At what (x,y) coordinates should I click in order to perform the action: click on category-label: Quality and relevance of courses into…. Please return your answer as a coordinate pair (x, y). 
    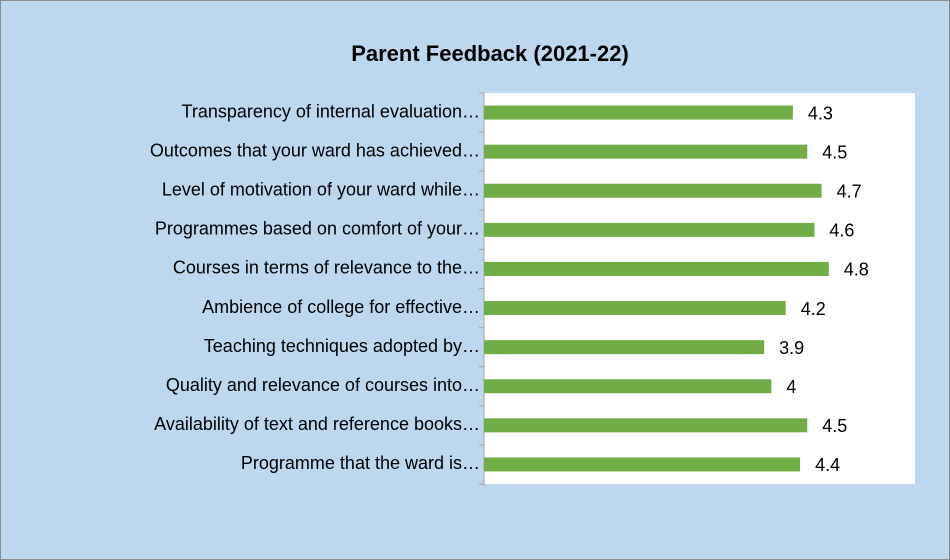
    Looking at the image, I should click on (323, 385).